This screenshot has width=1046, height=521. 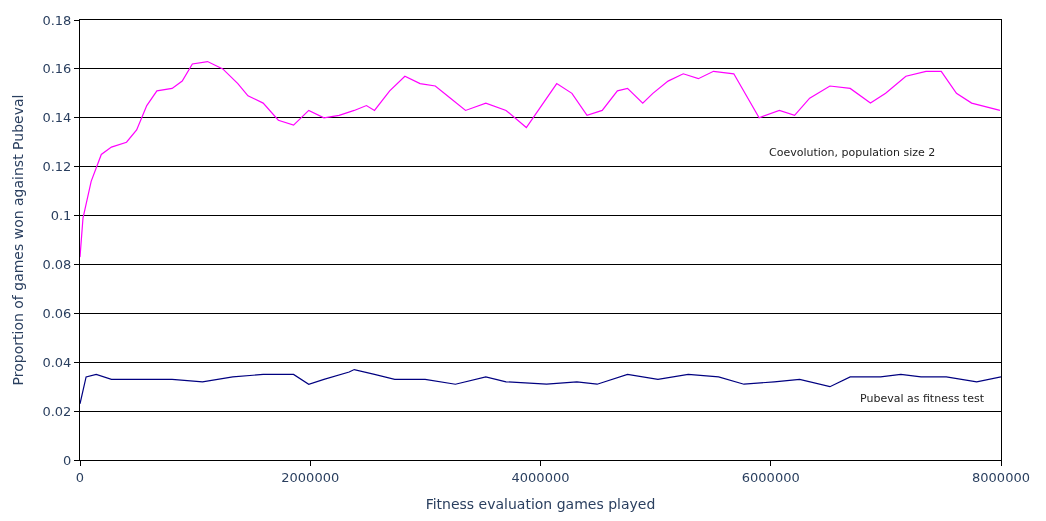 What do you see at coordinates (57, 167) in the screenshot?
I see `y-tick-label: 0.12` at bounding box center [57, 167].